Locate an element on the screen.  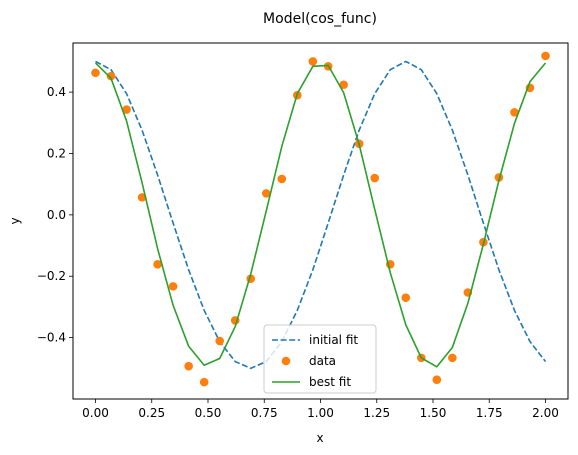
y-tick-label: 0.4 is located at coordinates (56, 92).